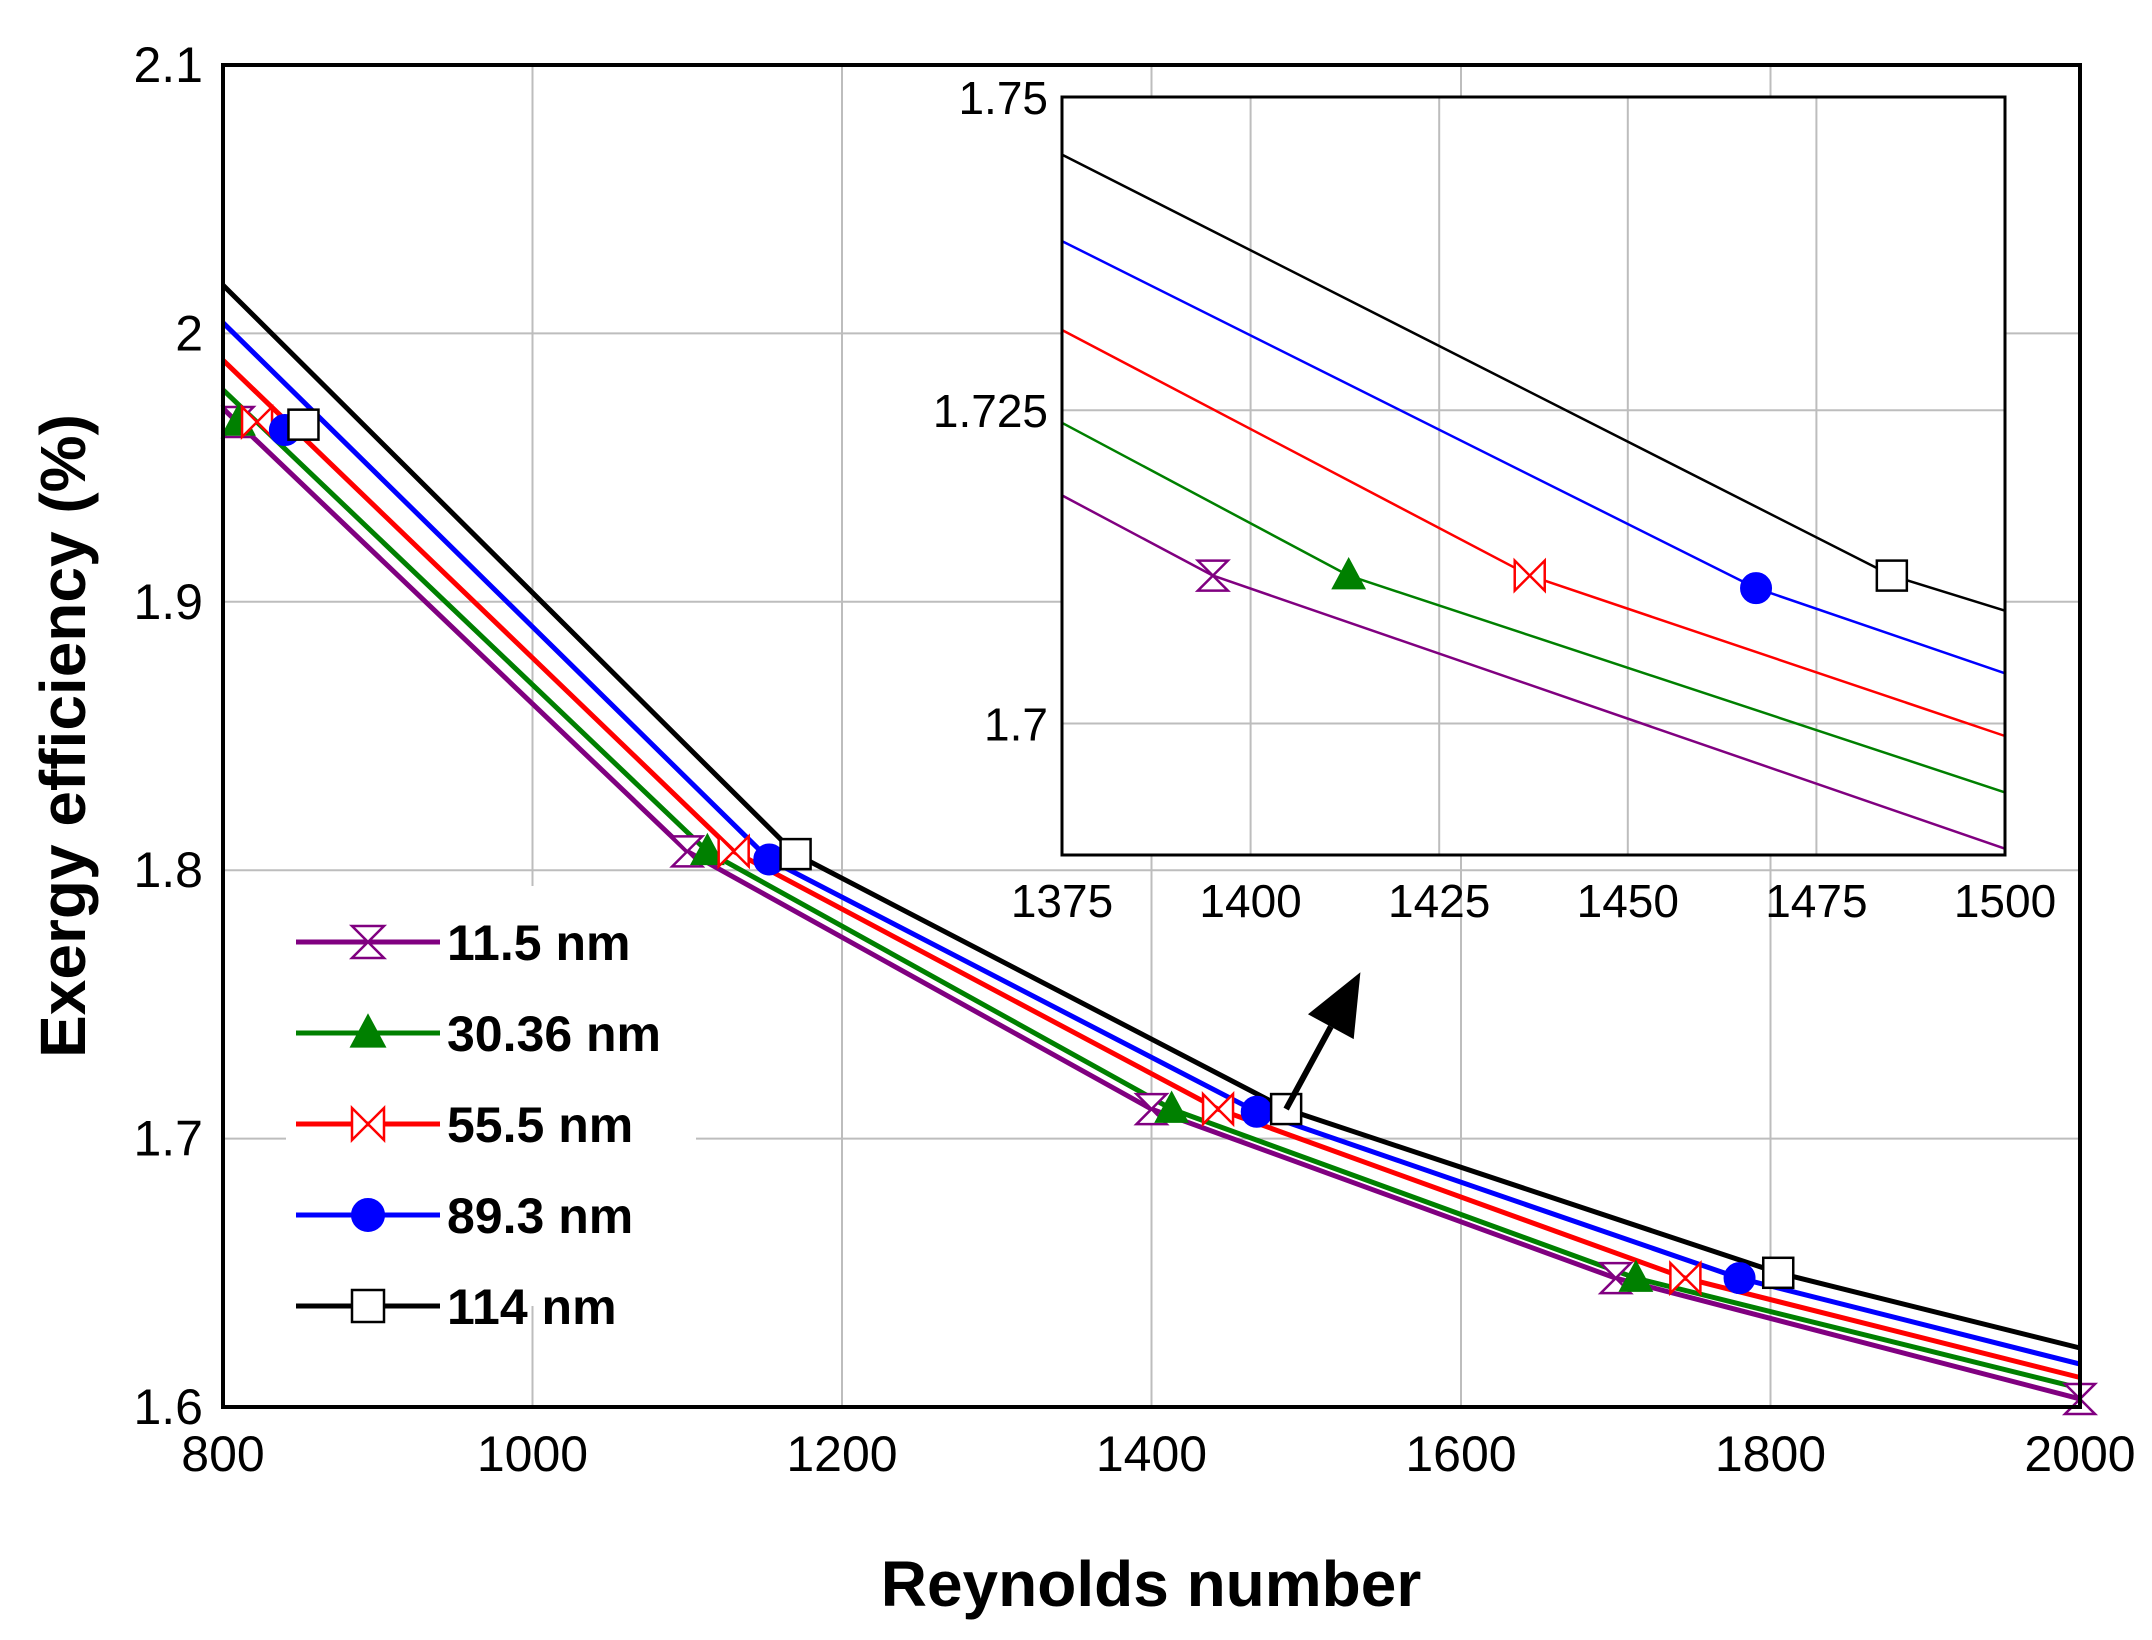 This screenshot has width=2152, height=1640. I want to click on legend-label: 30.36 nm, so click(554, 1034).